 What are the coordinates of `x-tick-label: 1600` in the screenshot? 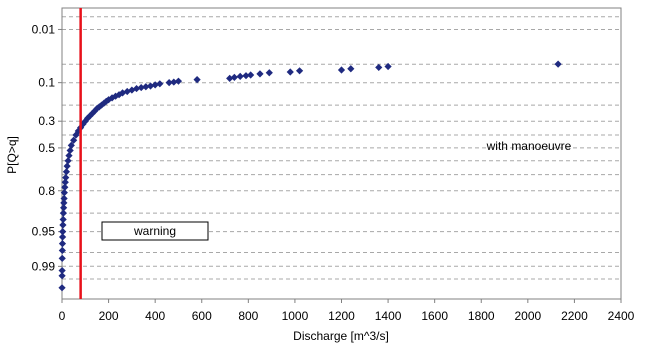 It's located at (434, 316).